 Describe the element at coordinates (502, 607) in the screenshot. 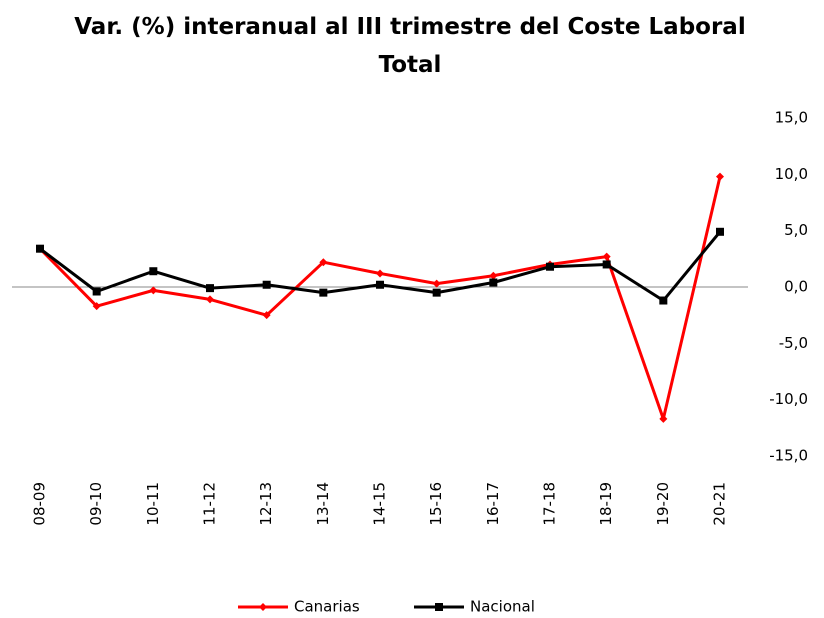

I see `legend-label: Nacional` at that location.